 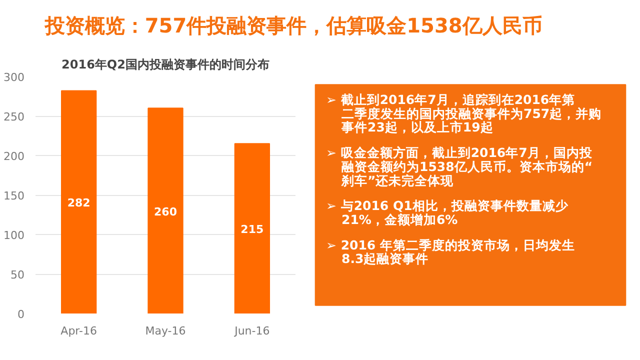 I want to click on x-tick-label: Jun-16, so click(x=252, y=331).